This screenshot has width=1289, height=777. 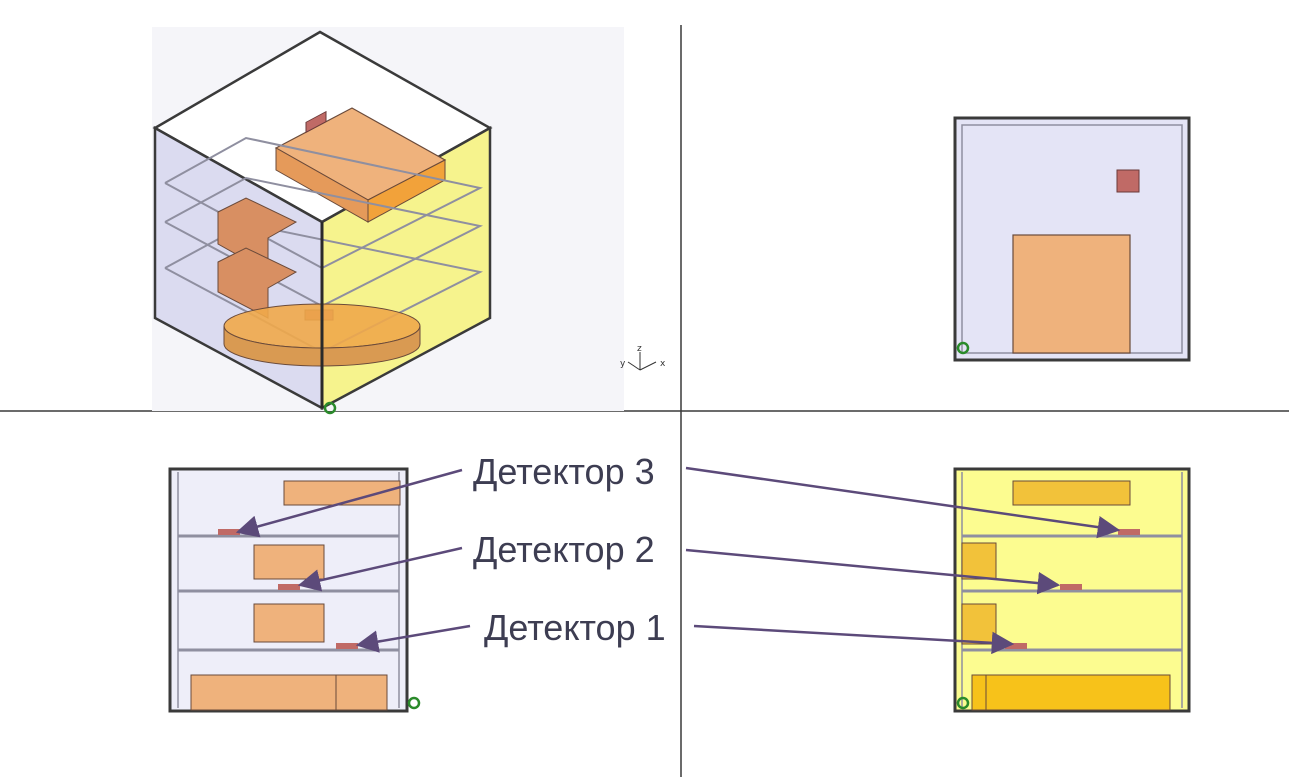 I want to click on side-mid-component, so click(x=979, y=561).